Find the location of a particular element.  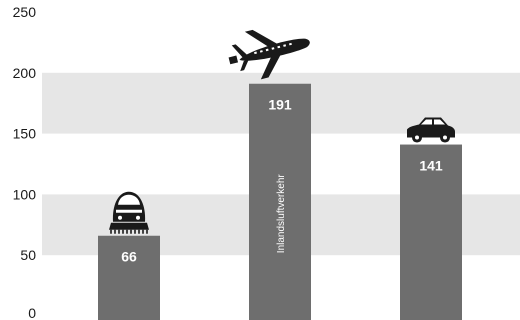

data-label: 191 is located at coordinates (280, 105).